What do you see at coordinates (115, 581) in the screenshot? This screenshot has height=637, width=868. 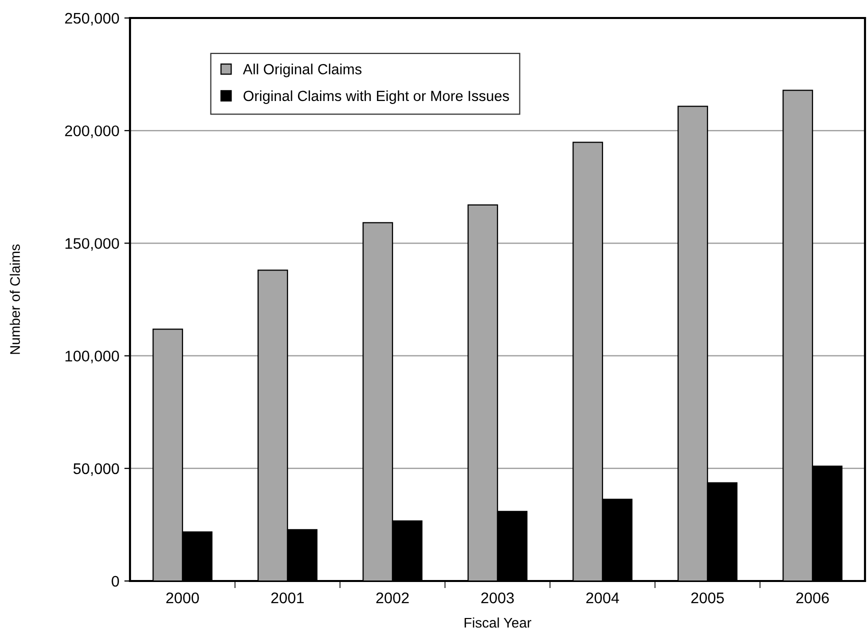 I see `y-tick-label: 0` at bounding box center [115, 581].